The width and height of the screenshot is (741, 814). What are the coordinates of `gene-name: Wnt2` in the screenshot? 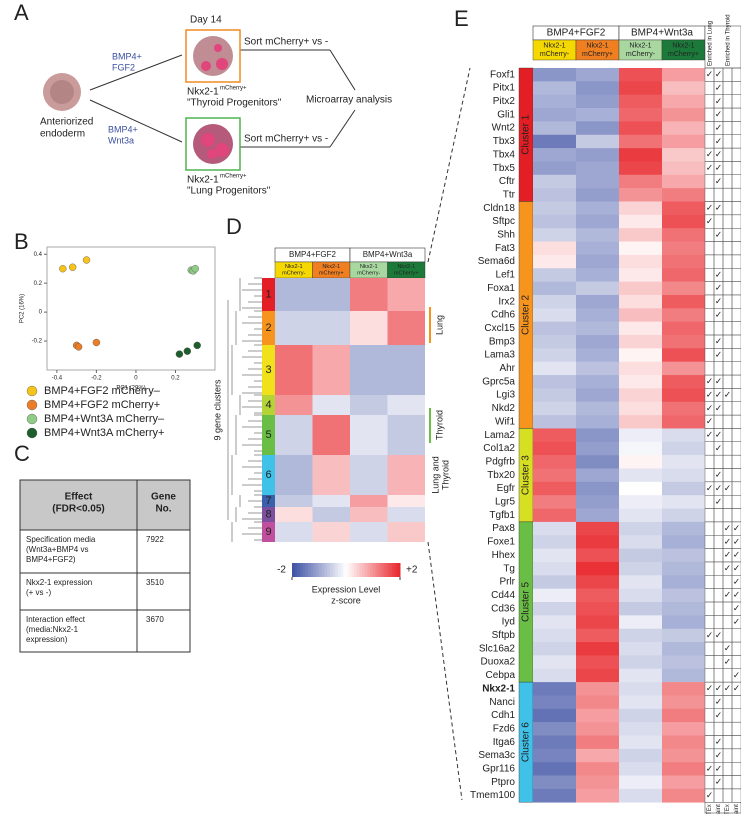 It's located at (504, 128).